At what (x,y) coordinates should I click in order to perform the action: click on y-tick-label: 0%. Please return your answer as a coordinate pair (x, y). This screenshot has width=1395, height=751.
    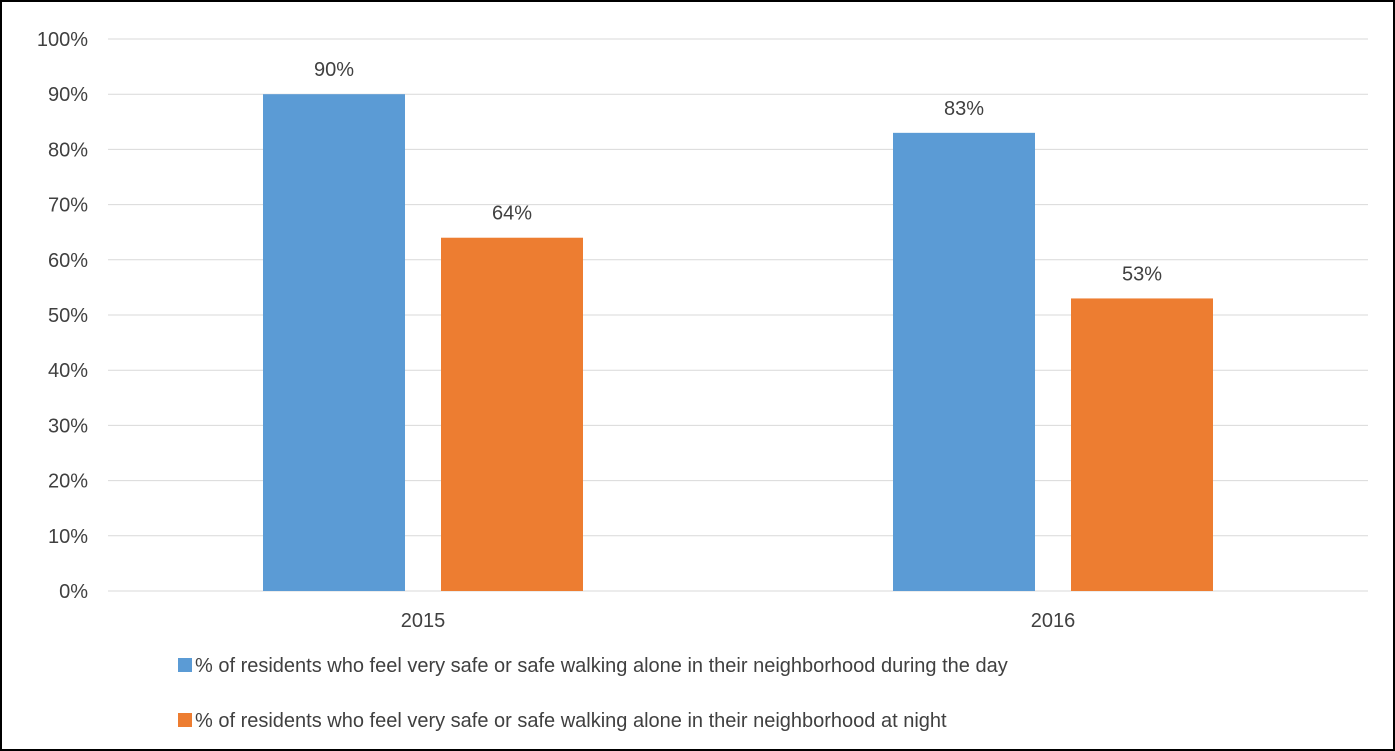
    Looking at the image, I should click on (73, 592).